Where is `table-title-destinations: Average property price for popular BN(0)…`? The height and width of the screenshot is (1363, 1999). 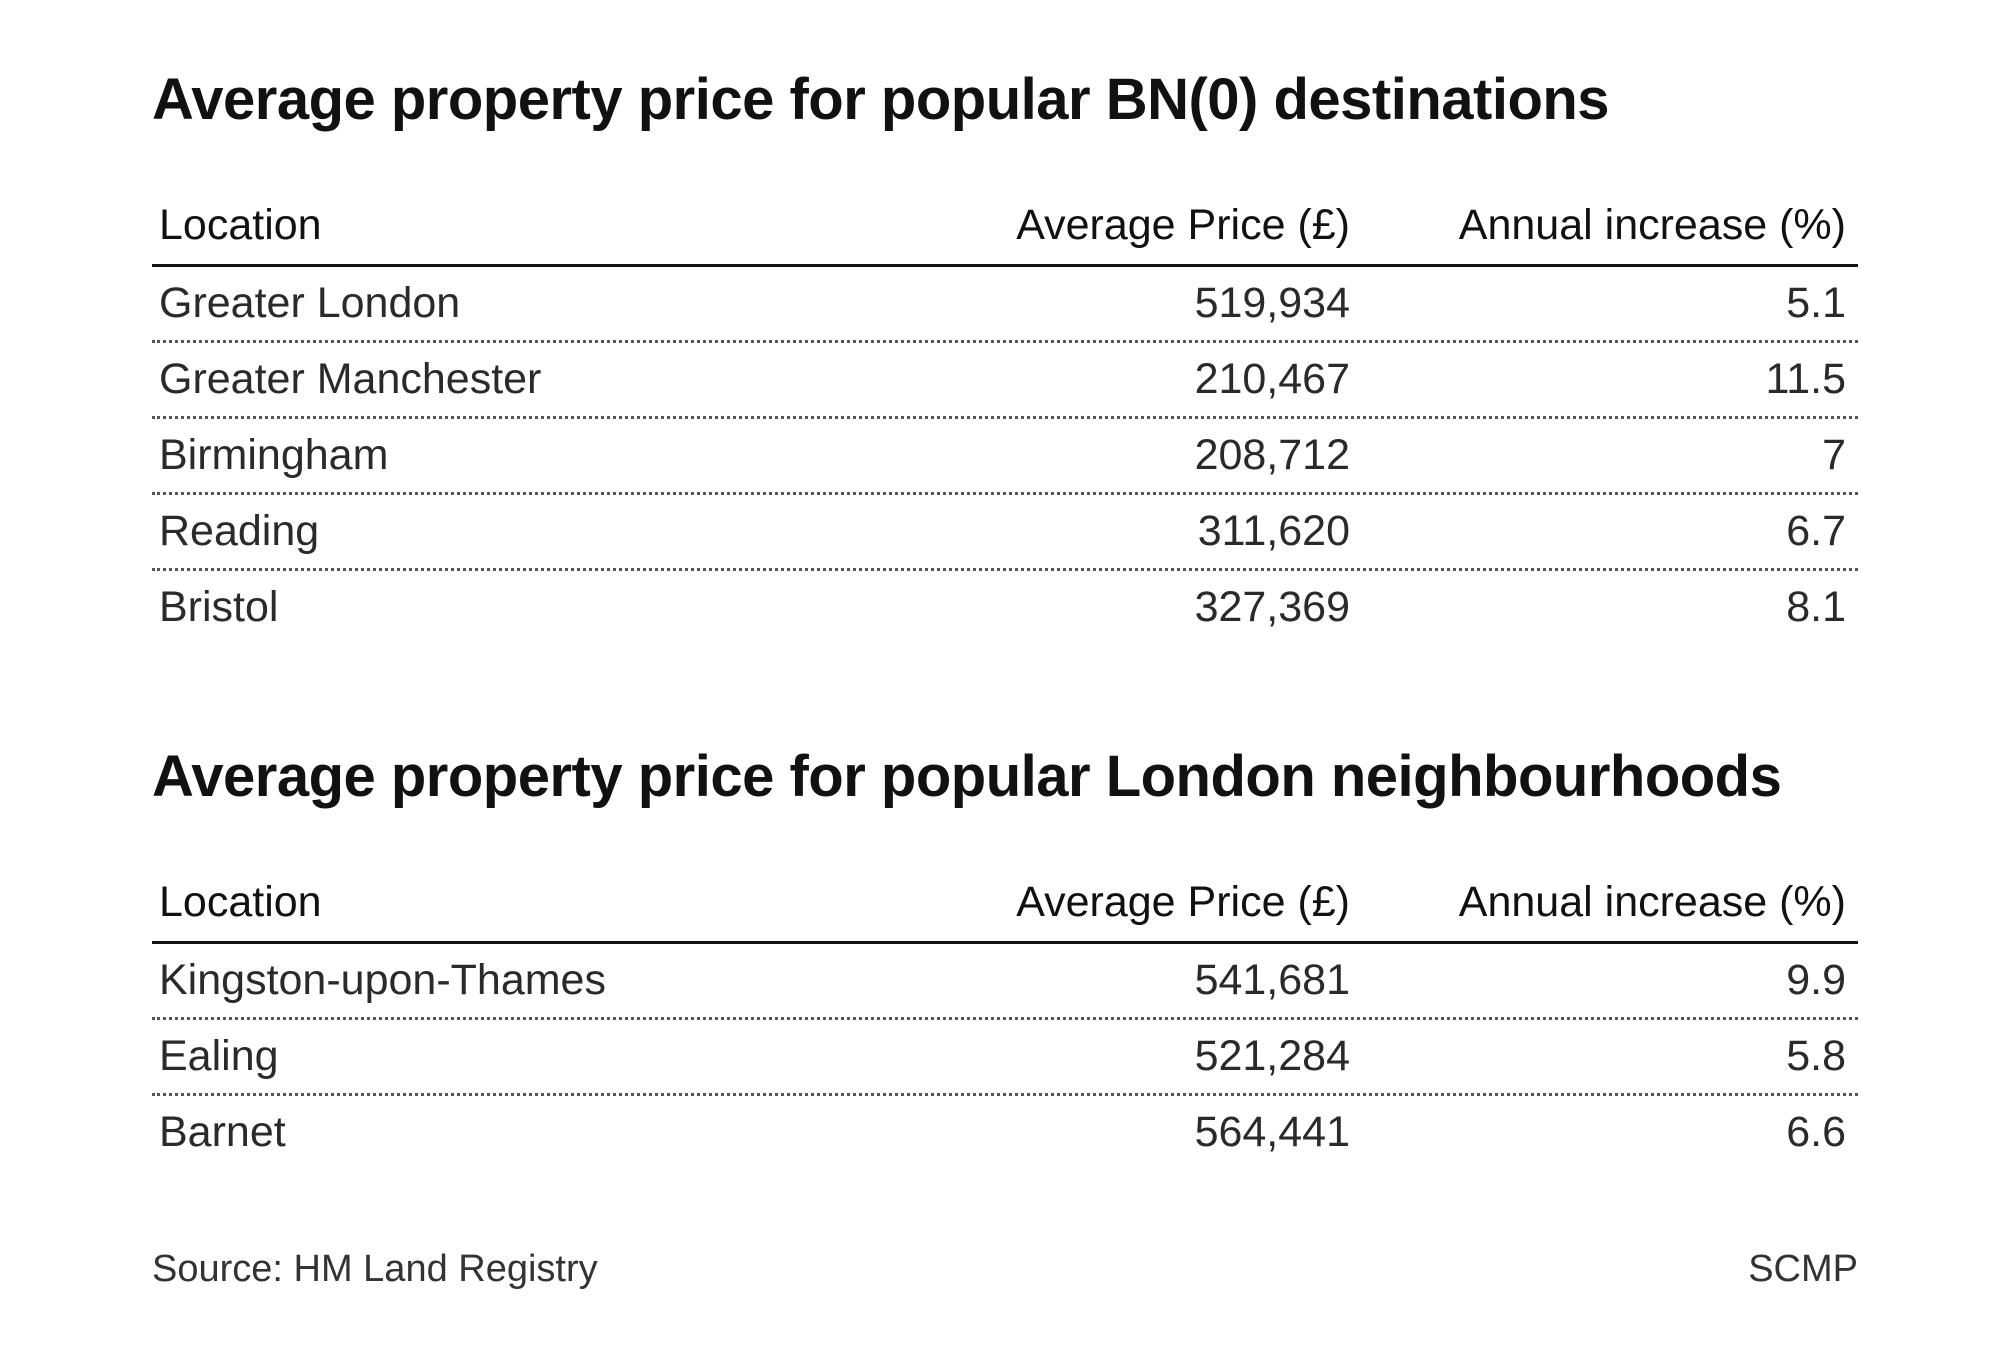
table-title-destinations: Average property price for popular BN(0)… is located at coordinates (881, 99).